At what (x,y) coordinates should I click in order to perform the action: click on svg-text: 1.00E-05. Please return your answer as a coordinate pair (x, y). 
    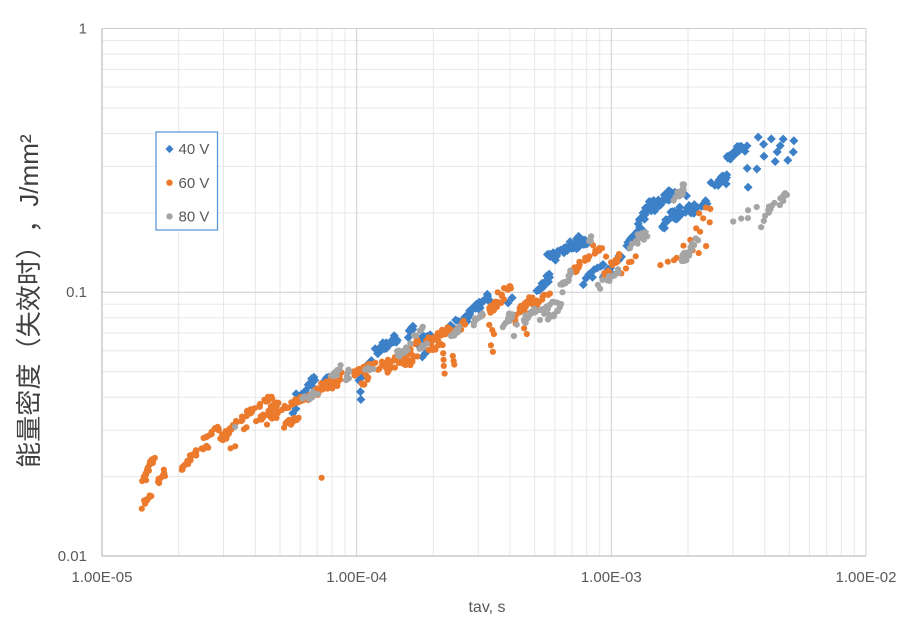
    Looking at the image, I should click on (102, 577).